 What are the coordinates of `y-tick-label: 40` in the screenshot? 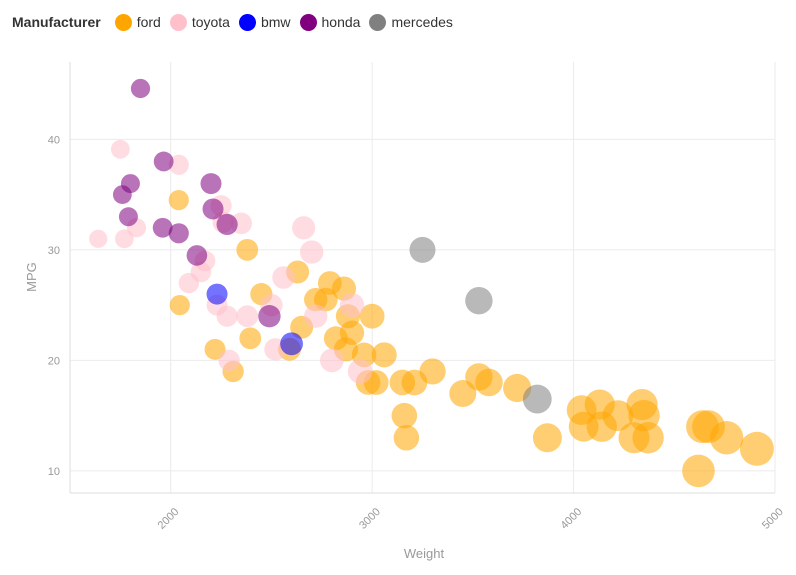 It's located at (54, 140).